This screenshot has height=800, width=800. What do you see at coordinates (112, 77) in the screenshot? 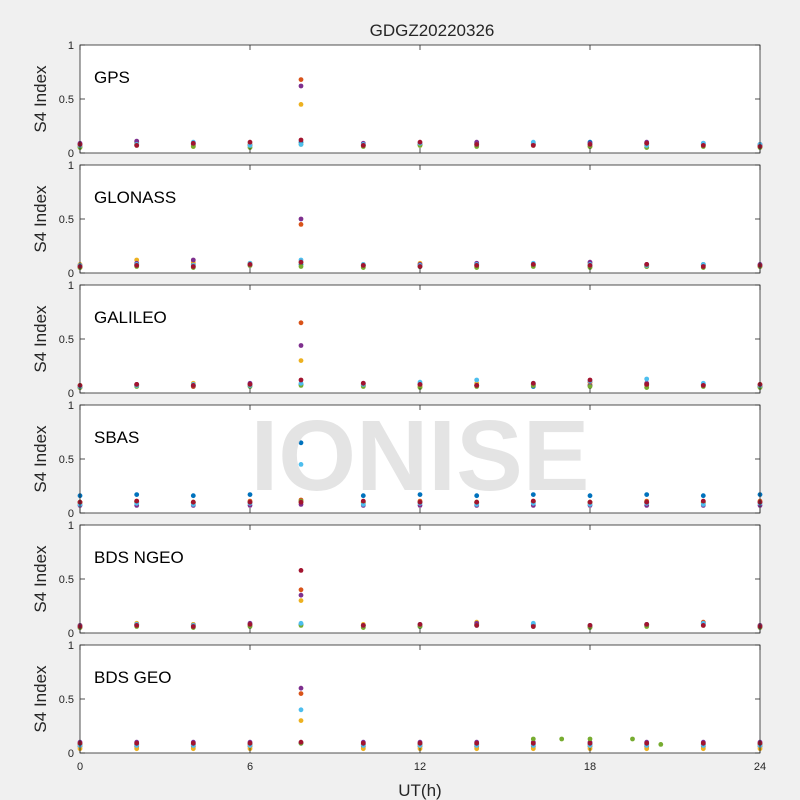
I see `panel-label: GPS` at bounding box center [112, 77].